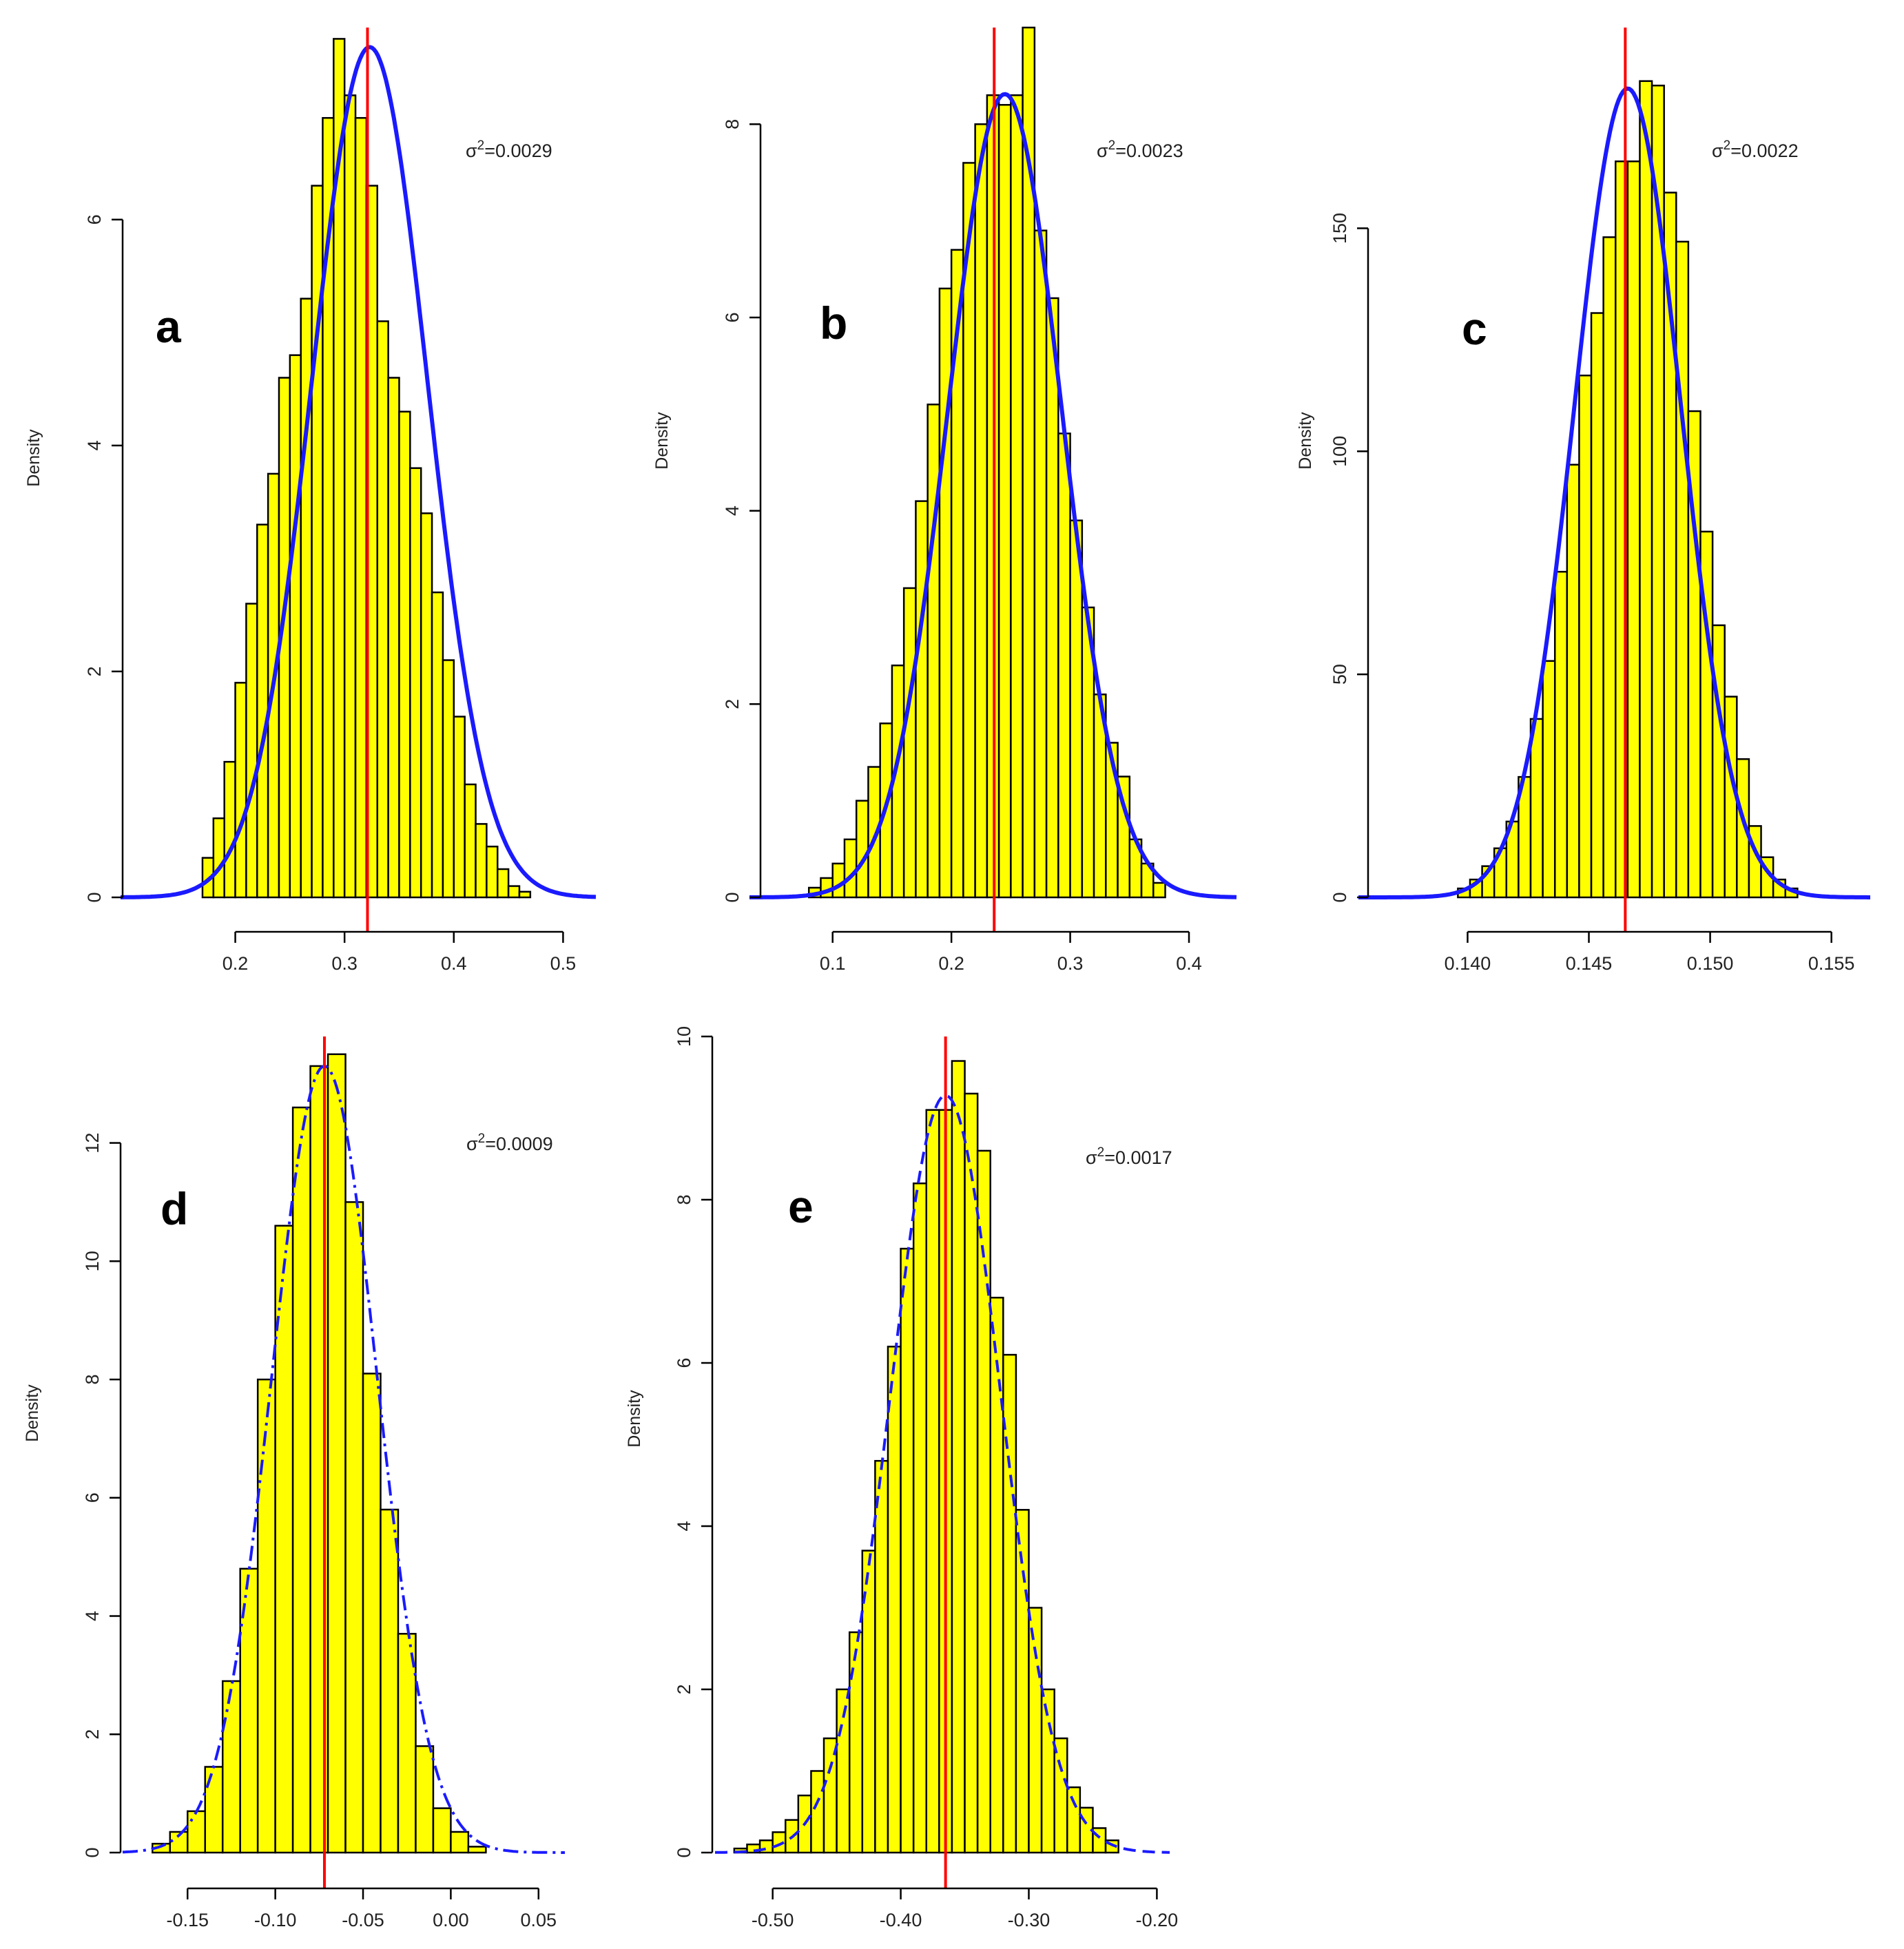  Describe the element at coordinates (33, 458) in the screenshot. I see `panel-a-y-axis-label: Density` at that location.